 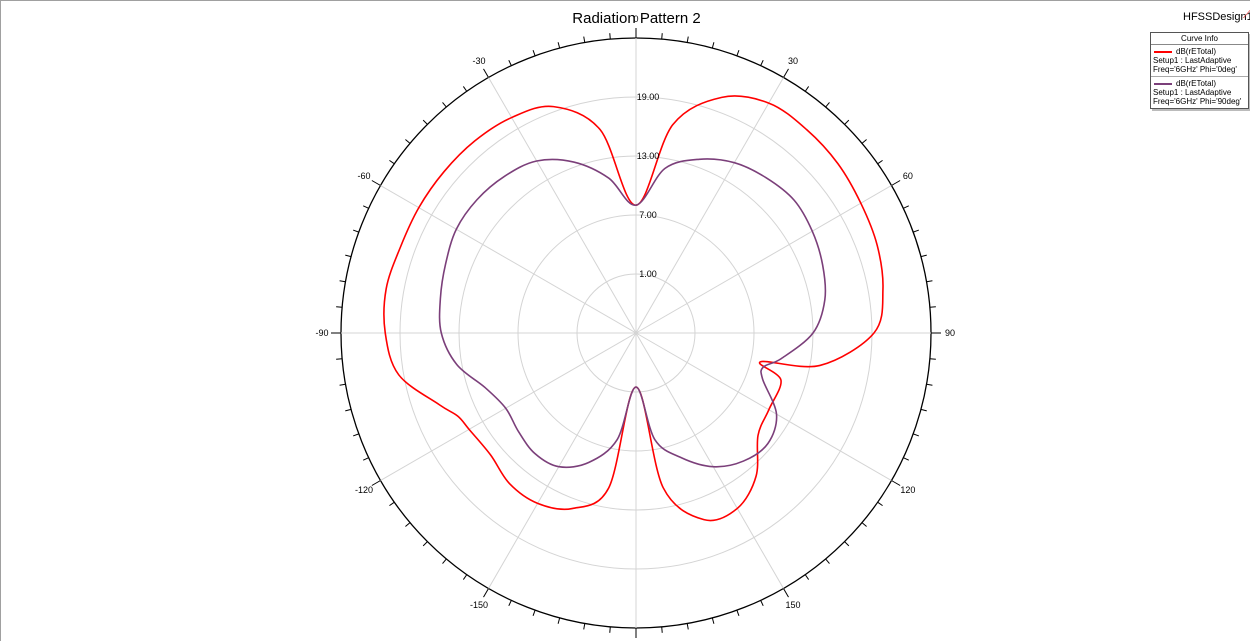 I want to click on angle-tick-label: -60, so click(x=364, y=176).